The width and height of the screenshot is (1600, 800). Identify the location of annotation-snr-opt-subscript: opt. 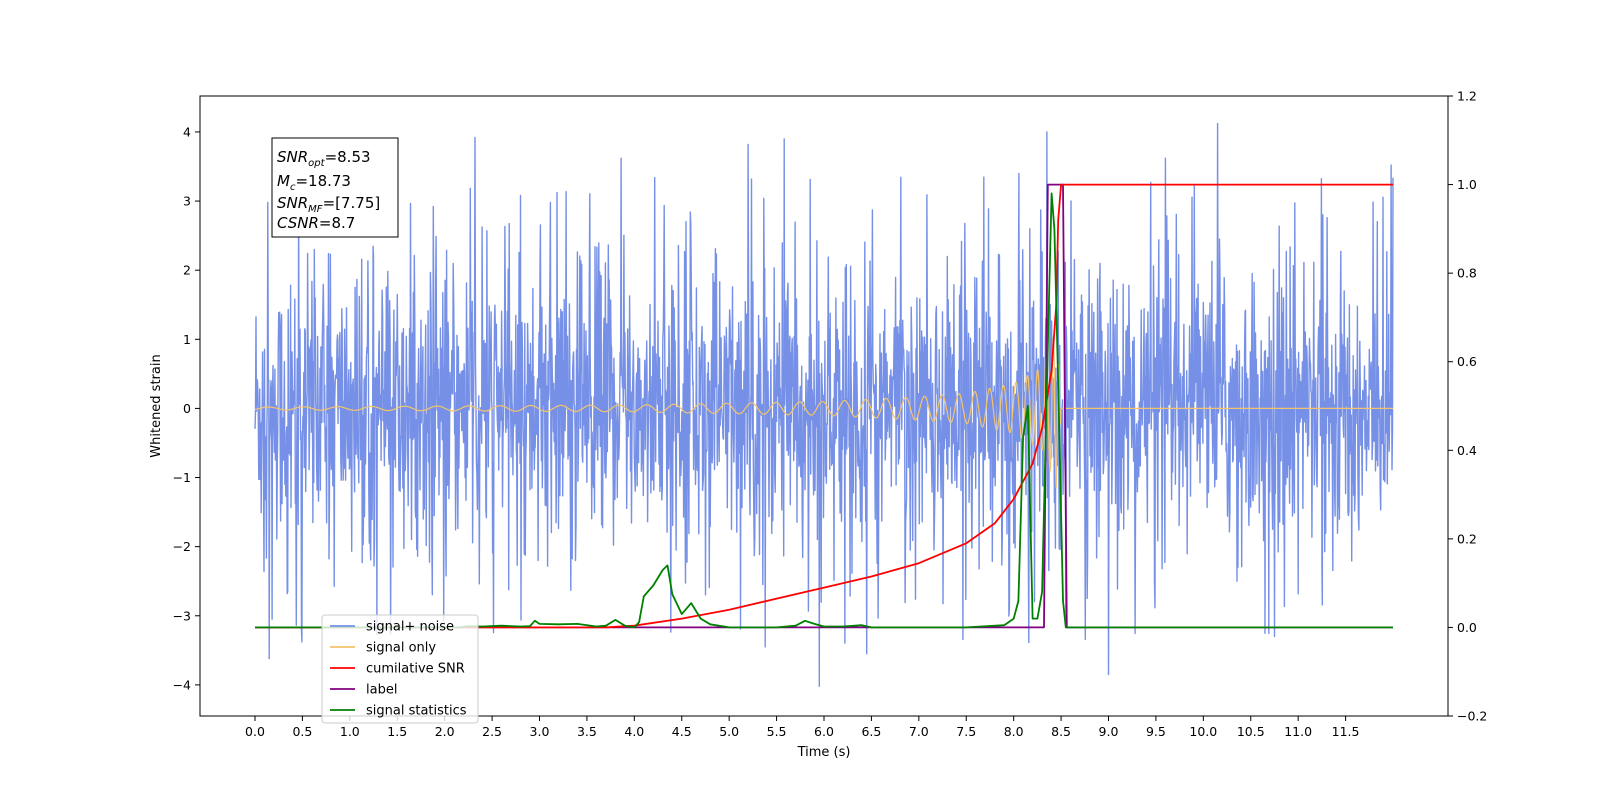
(316, 163).